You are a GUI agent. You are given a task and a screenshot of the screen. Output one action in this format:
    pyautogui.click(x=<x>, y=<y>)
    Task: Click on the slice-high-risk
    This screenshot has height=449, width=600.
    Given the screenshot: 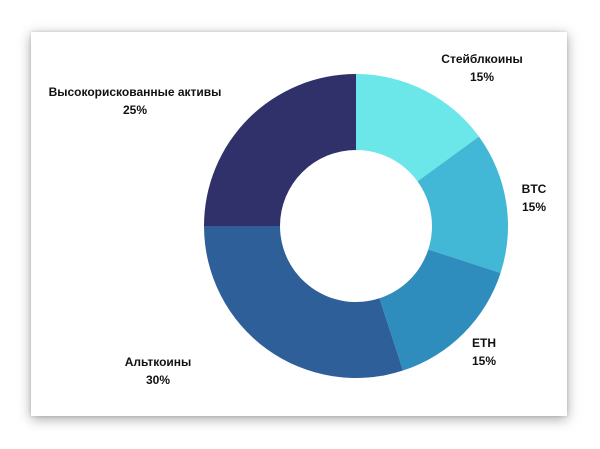 What is the action you would take?
    pyautogui.click(x=280, y=150)
    